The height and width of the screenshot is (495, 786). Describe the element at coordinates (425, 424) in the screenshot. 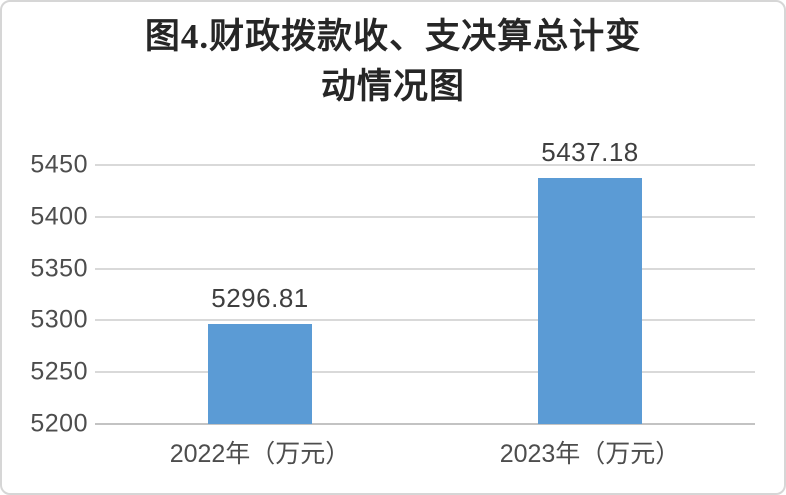

I see `x-axis-line` at that location.